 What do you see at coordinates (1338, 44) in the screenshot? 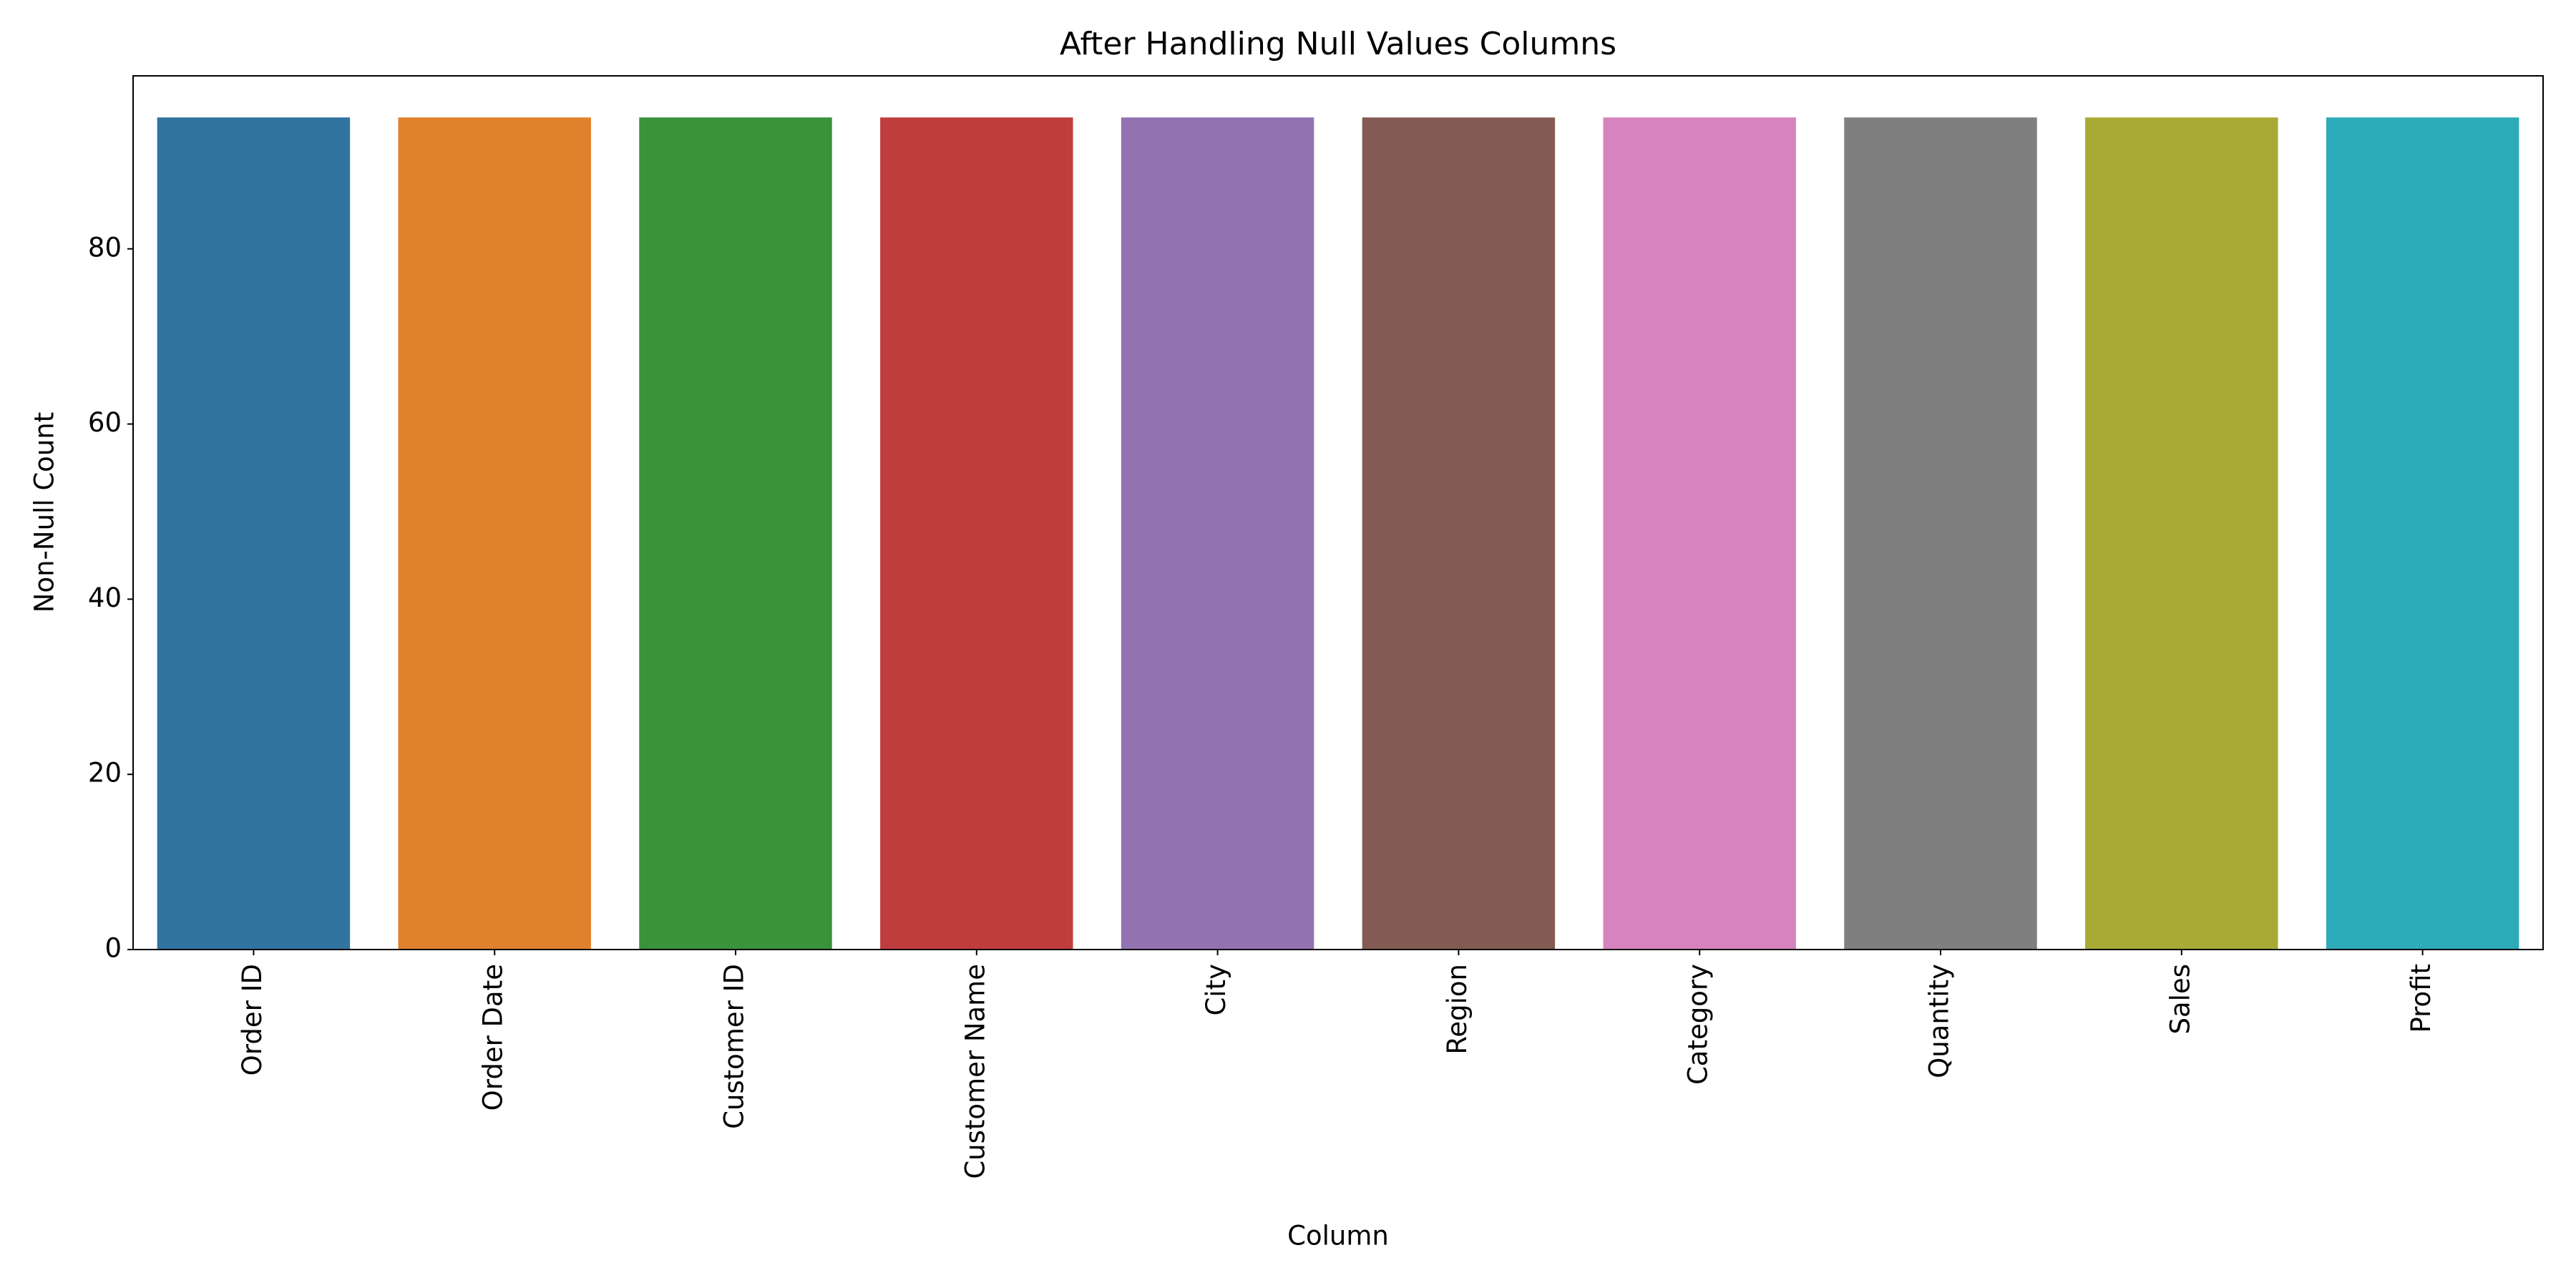
I see `chart-title: After Handling Null Values Columns` at bounding box center [1338, 44].